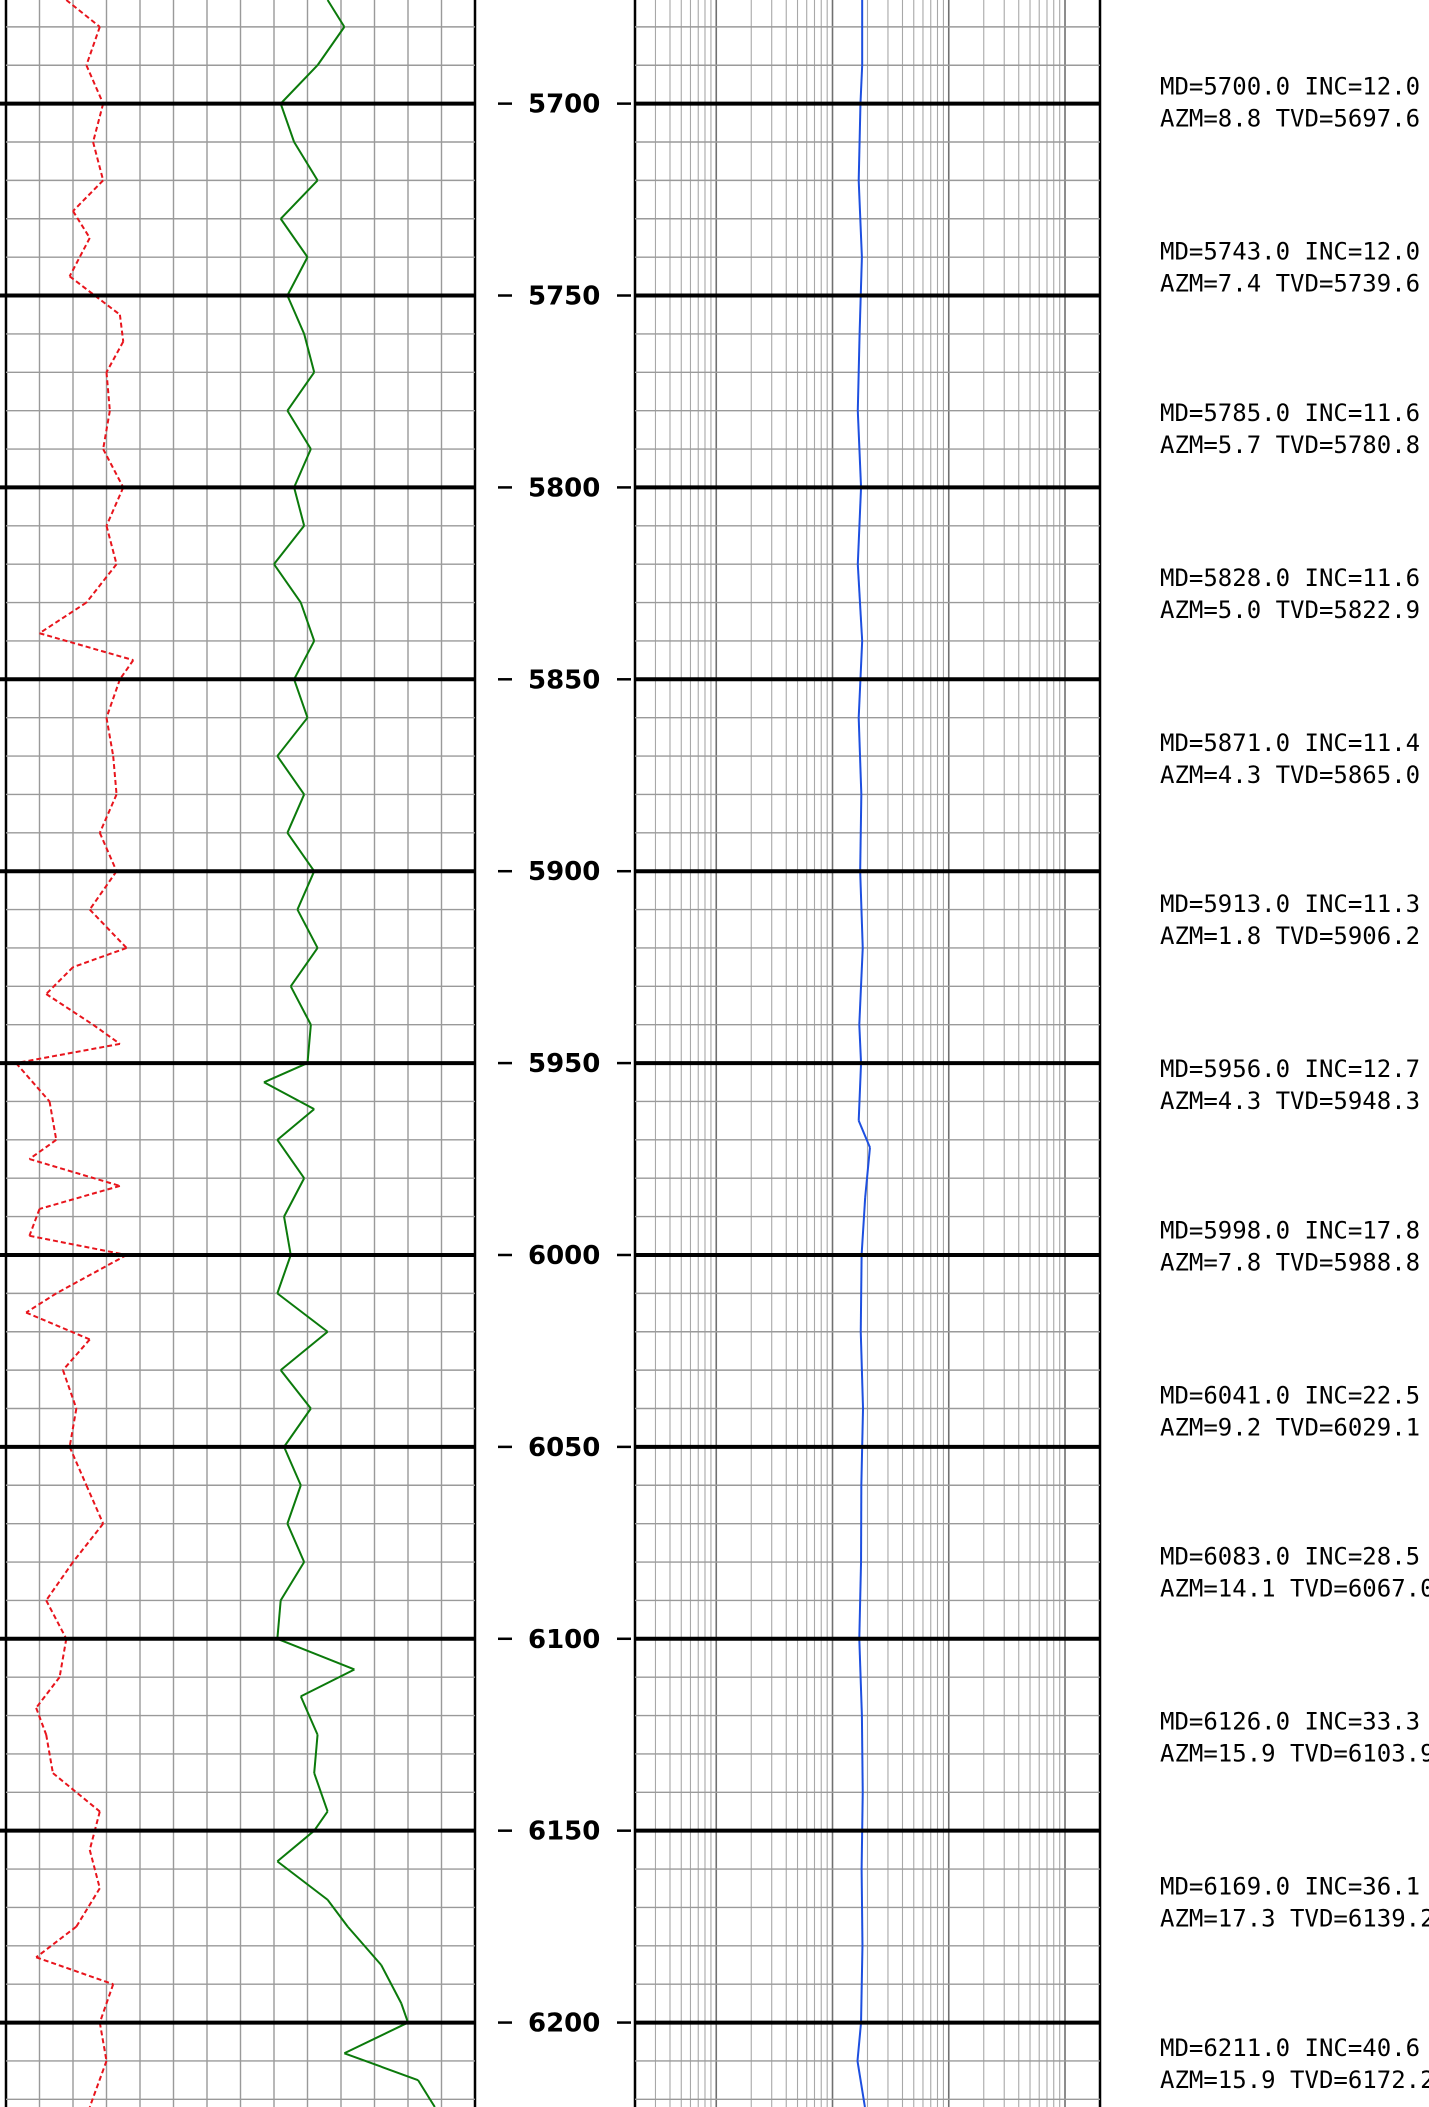  Describe the element at coordinates (564, 1064) in the screenshot. I see `depth-tick-label: 5950` at that location.